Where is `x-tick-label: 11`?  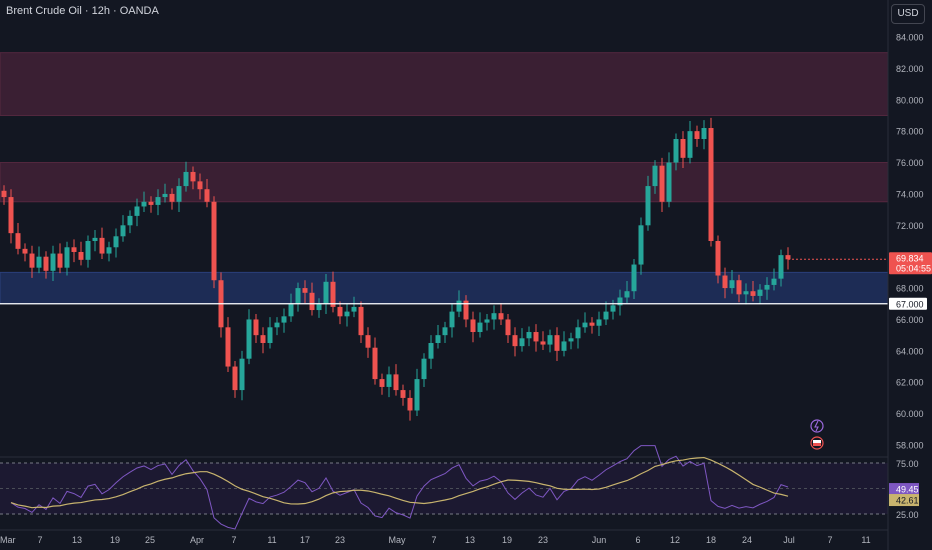
x-tick-label: 11 is located at coordinates (865, 540).